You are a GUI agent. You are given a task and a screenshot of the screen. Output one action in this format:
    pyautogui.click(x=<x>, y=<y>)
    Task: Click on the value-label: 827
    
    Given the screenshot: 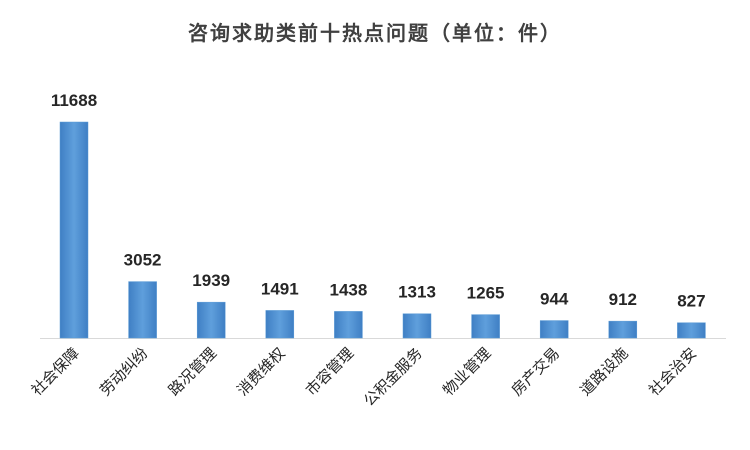 What is the action you would take?
    pyautogui.click(x=691, y=301)
    